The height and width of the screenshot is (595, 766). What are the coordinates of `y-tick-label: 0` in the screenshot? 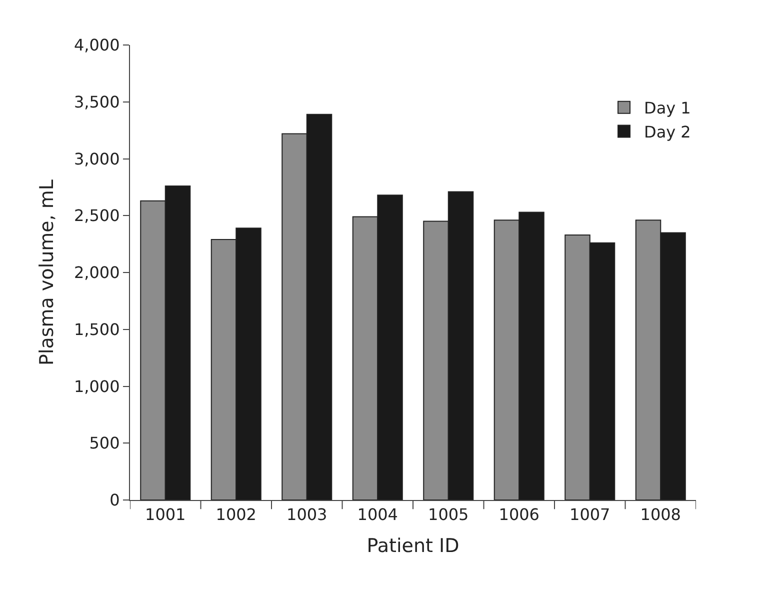 It's located at (115, 500).